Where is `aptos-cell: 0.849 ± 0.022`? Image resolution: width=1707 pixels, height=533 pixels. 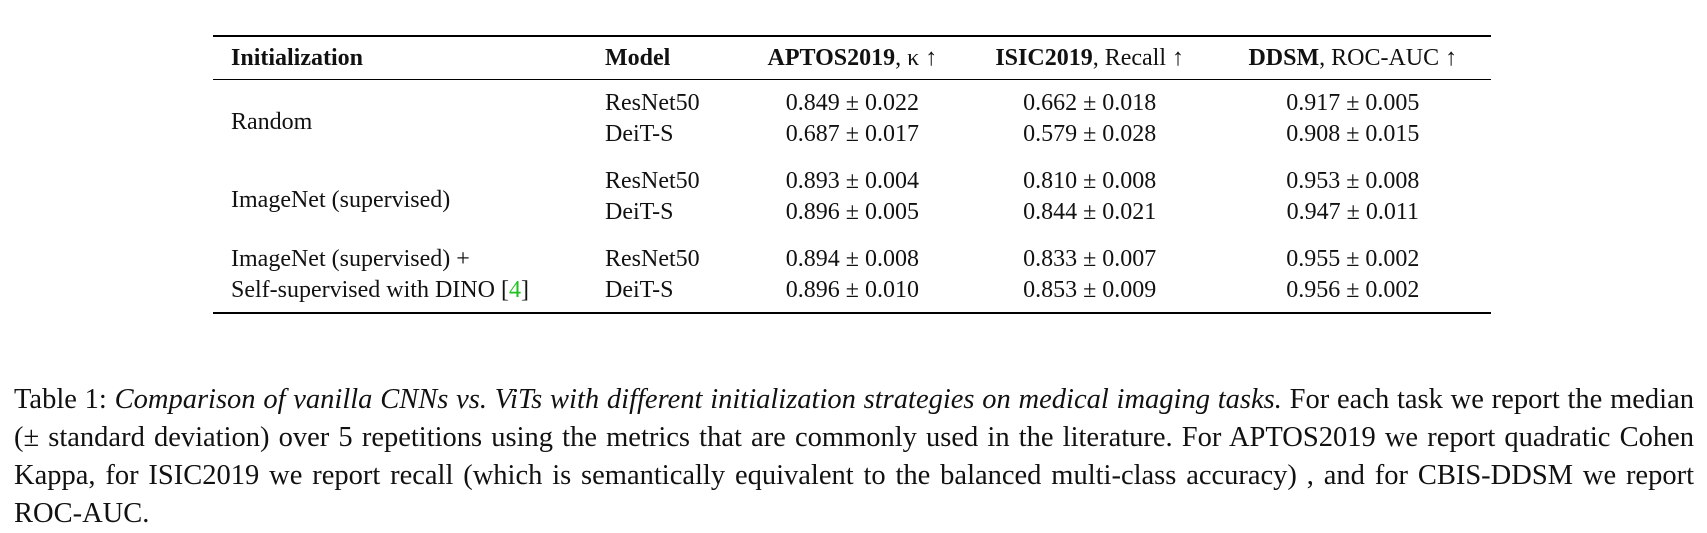
aptos-cell: 0.849 ± 0.022 is located at coordinates (852, 103).